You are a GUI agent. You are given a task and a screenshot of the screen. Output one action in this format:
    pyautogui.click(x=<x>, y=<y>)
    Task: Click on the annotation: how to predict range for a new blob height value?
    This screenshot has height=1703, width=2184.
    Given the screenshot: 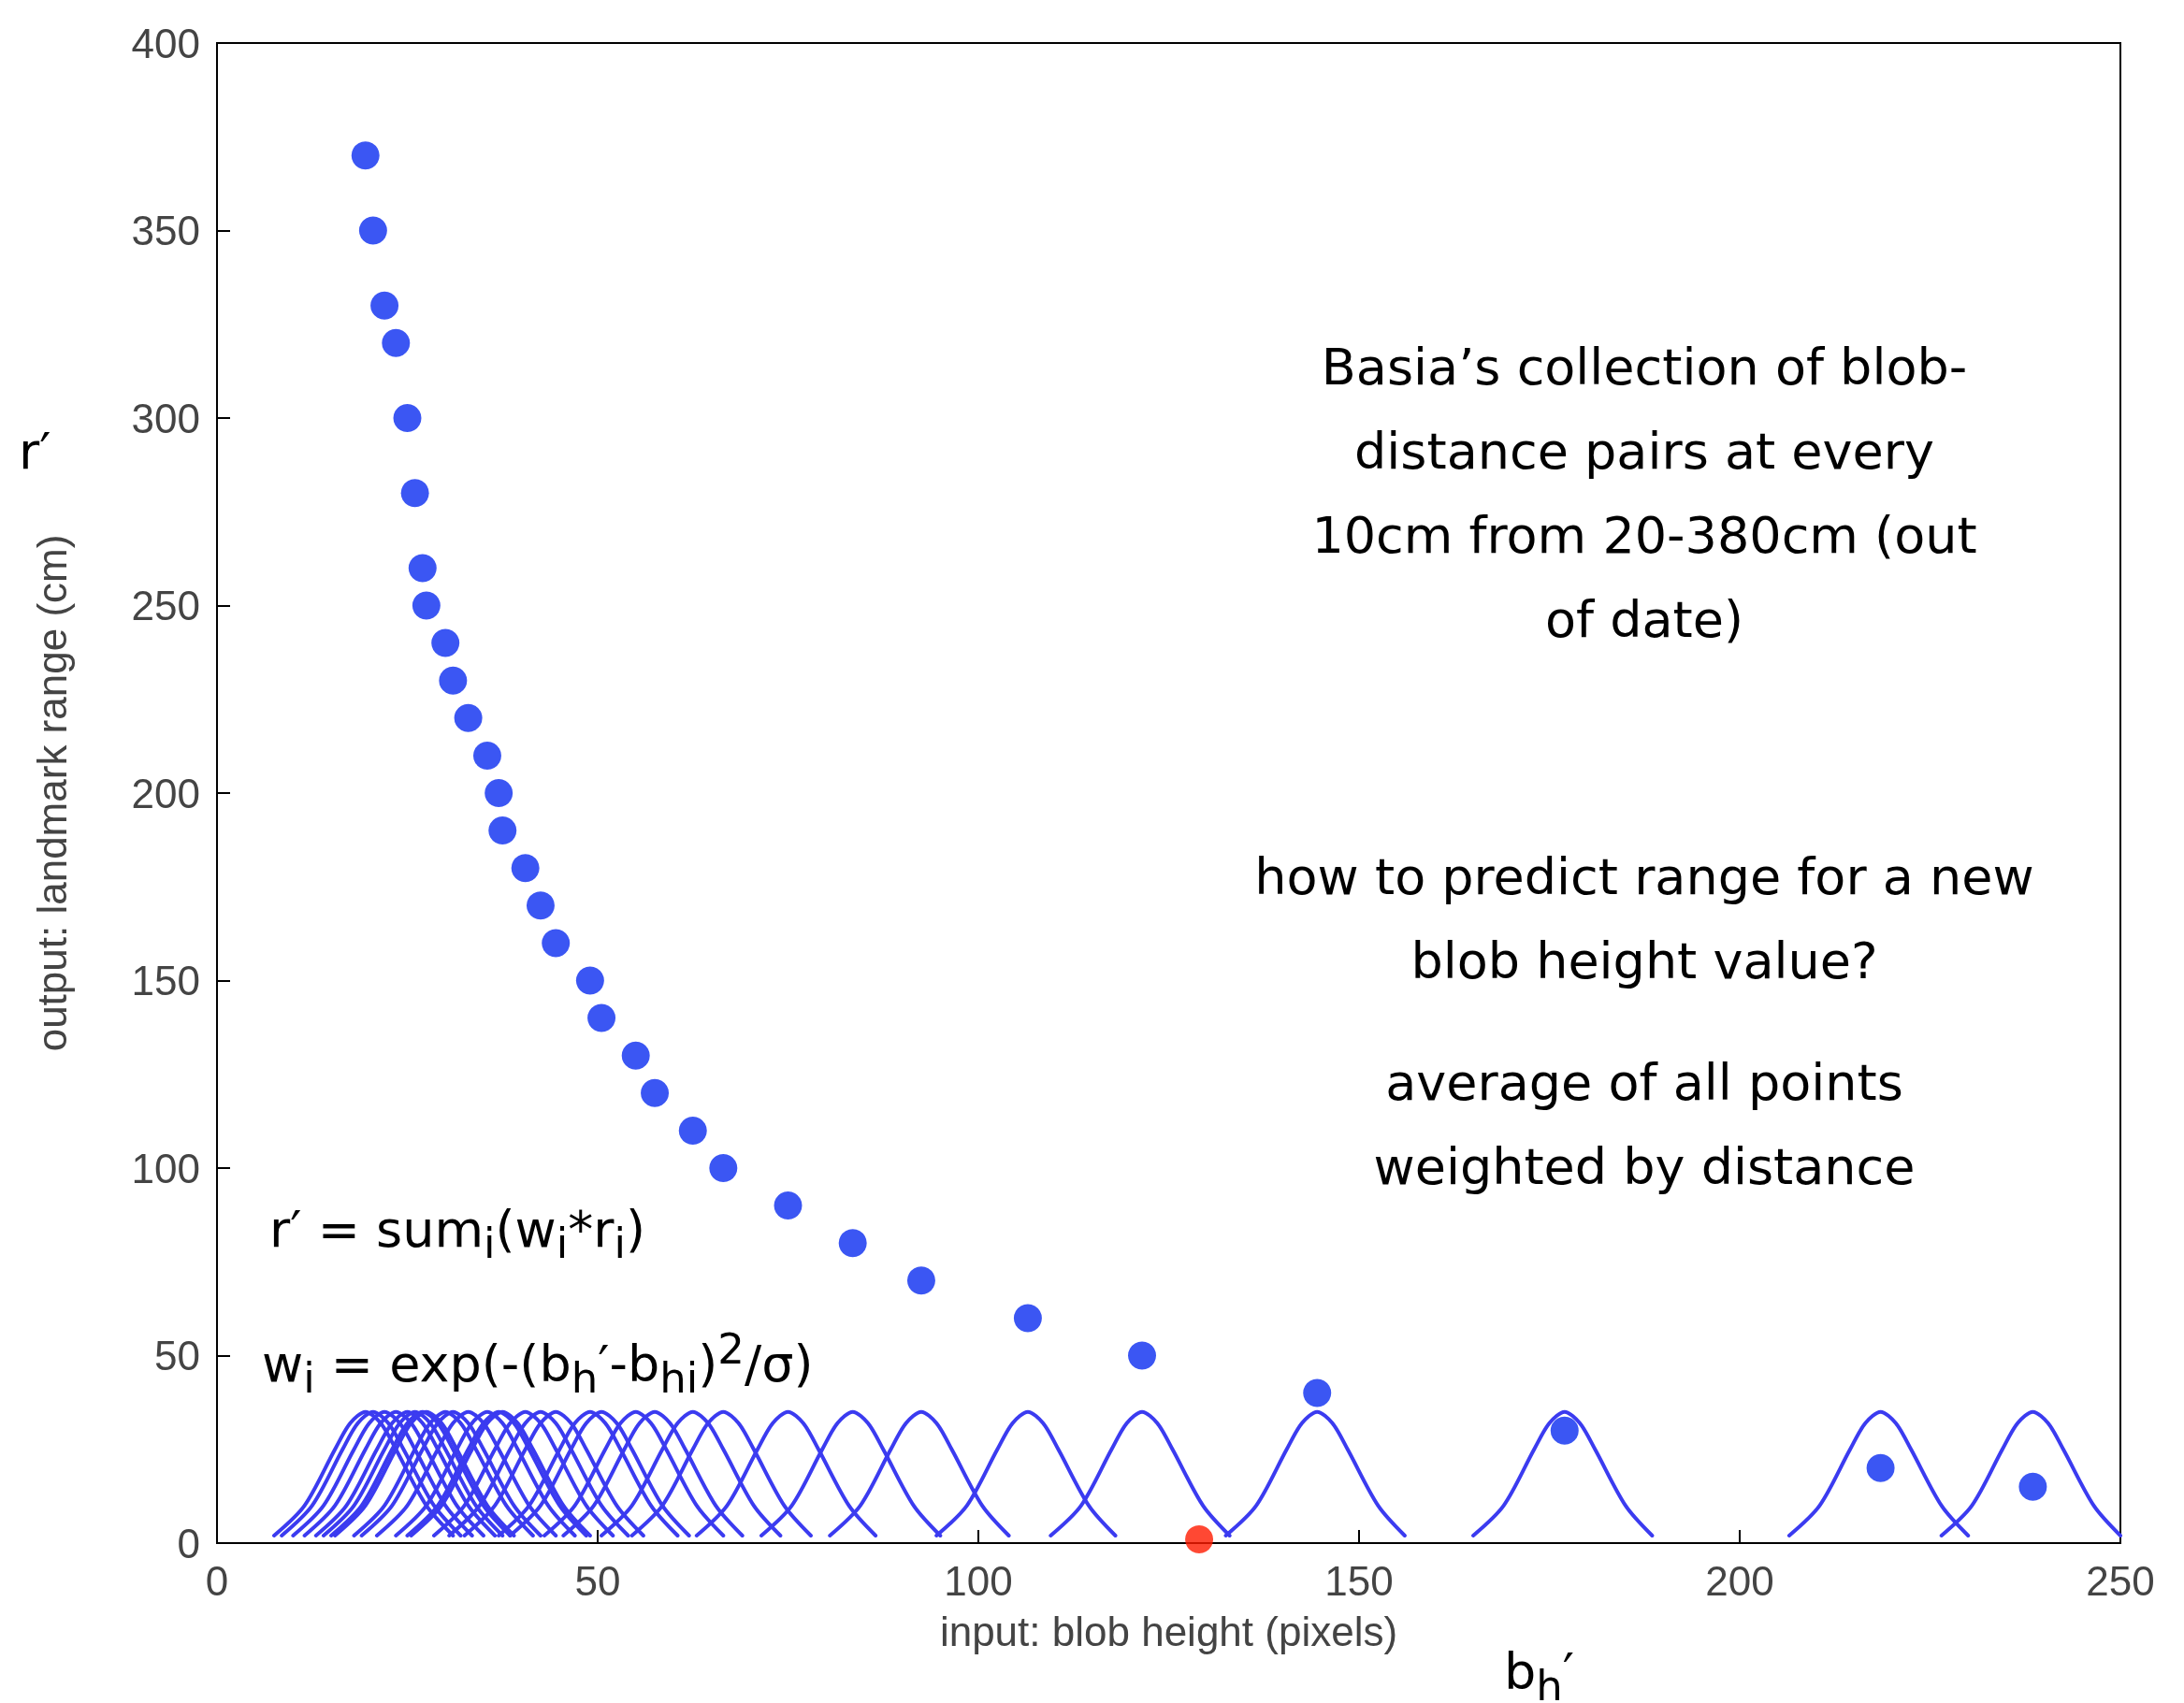 What is the action you would take?
    pyautogui.click(x=1644, y=919)
    